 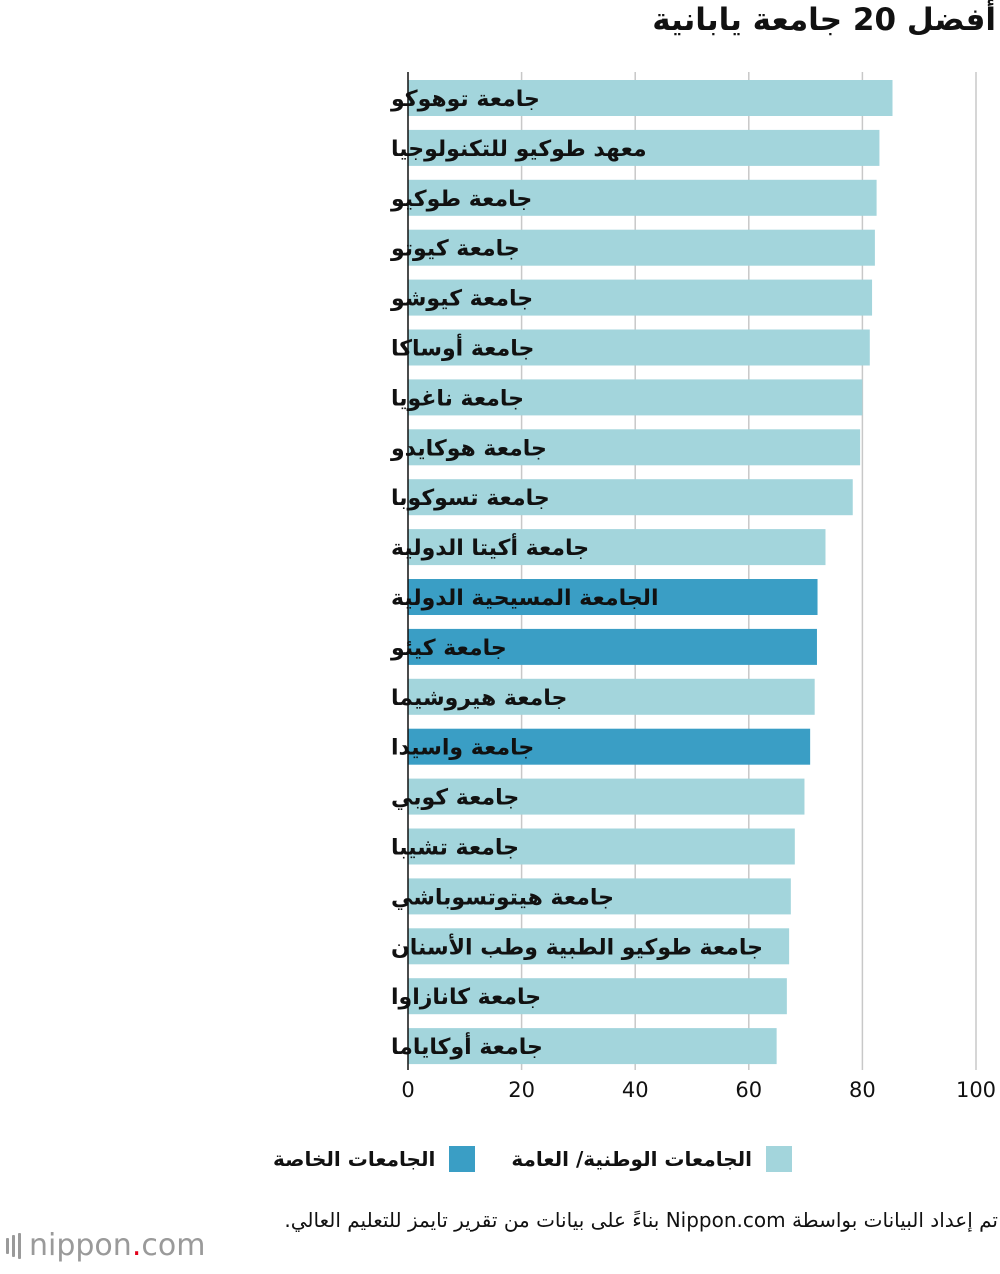 I want to click on chart-title: أفضل 20 جامعة يابانية, so click(x=824, y=20).